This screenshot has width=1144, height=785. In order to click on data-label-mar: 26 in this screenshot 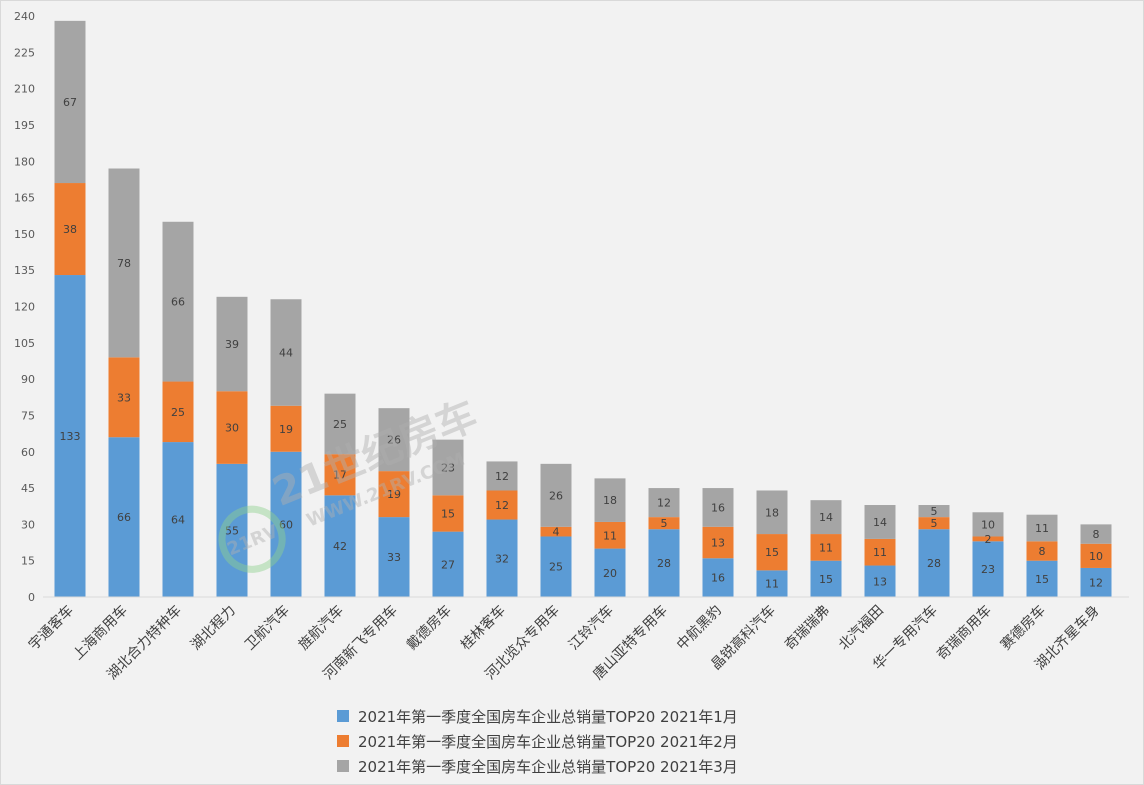, I will do `click(556, 495)`.